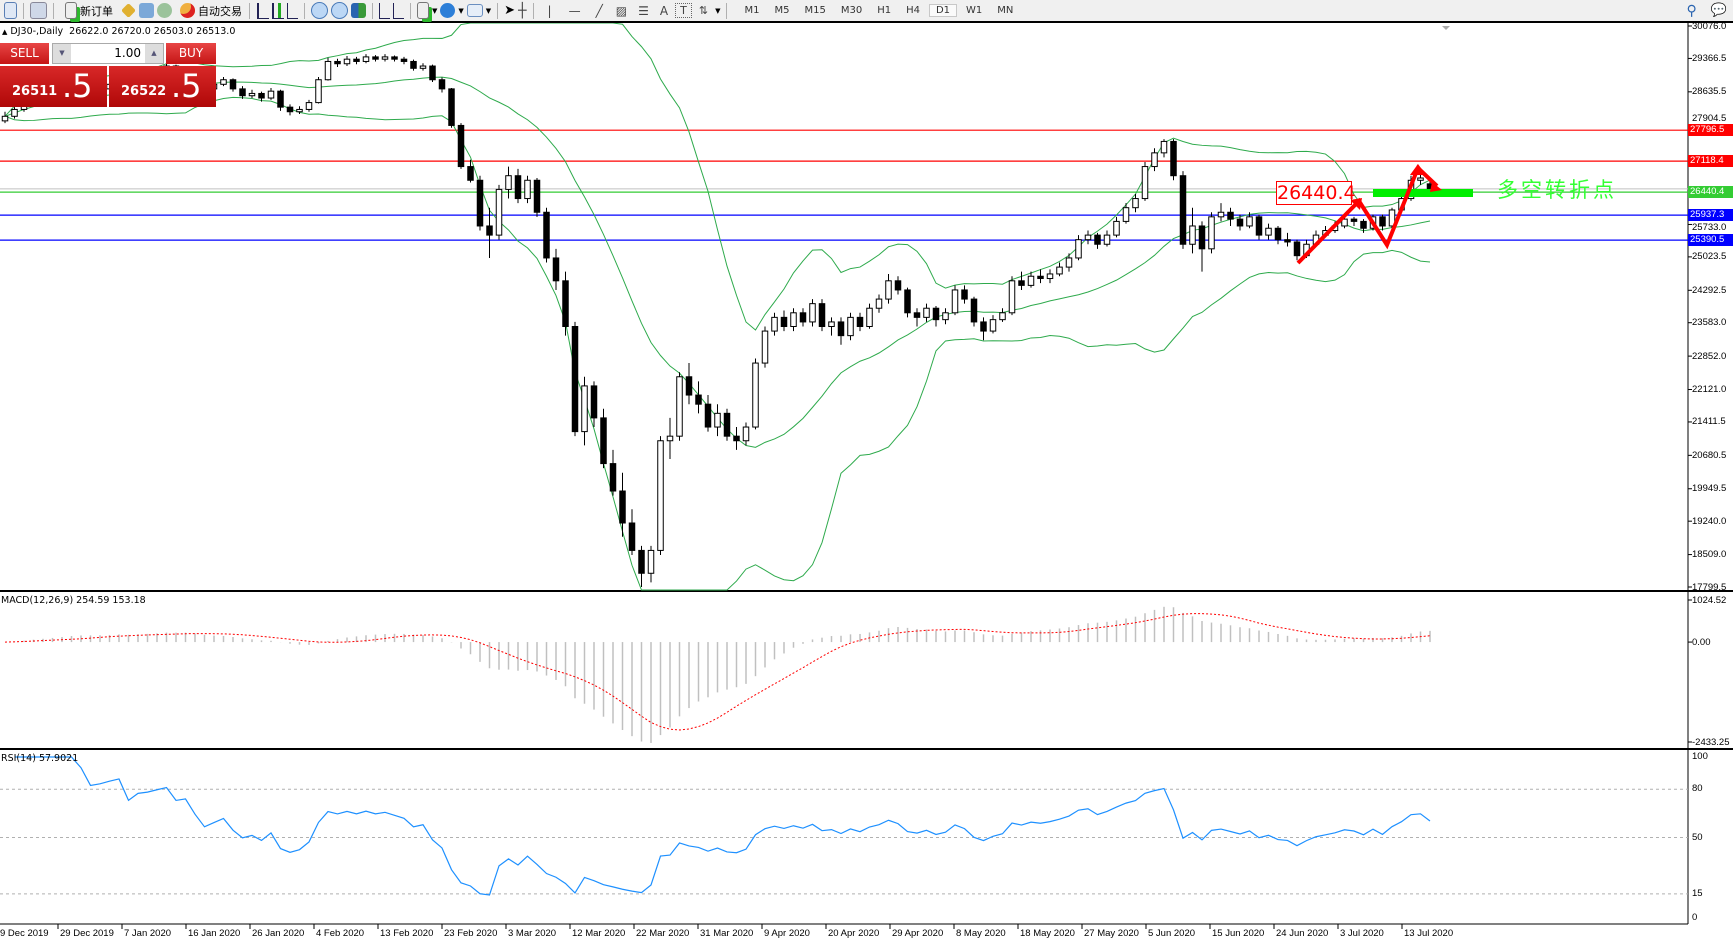 The image size is (1733, 946). Describe the element at coordinates (154, 53) in the screenshot. I see `lot-increase-icon: ▲` at that location.